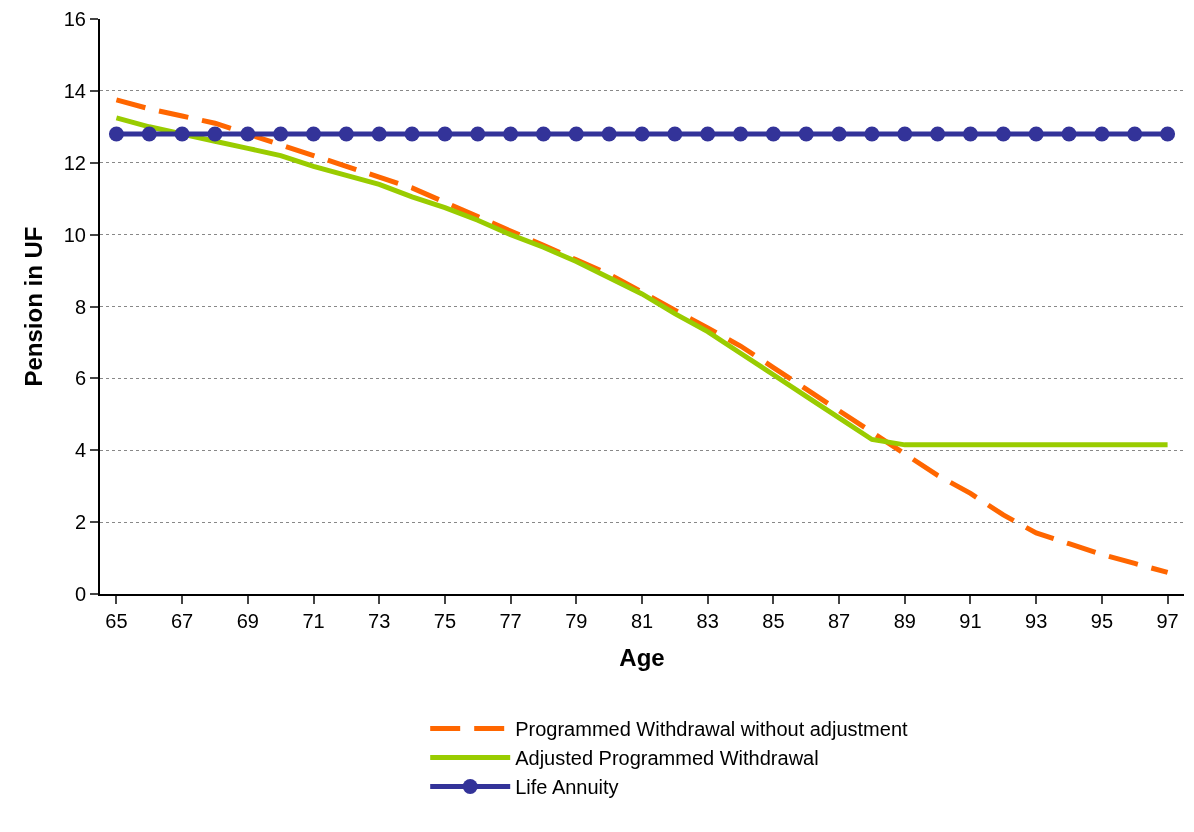  I want to click on x-tick-label: 71, so click(313, 621).